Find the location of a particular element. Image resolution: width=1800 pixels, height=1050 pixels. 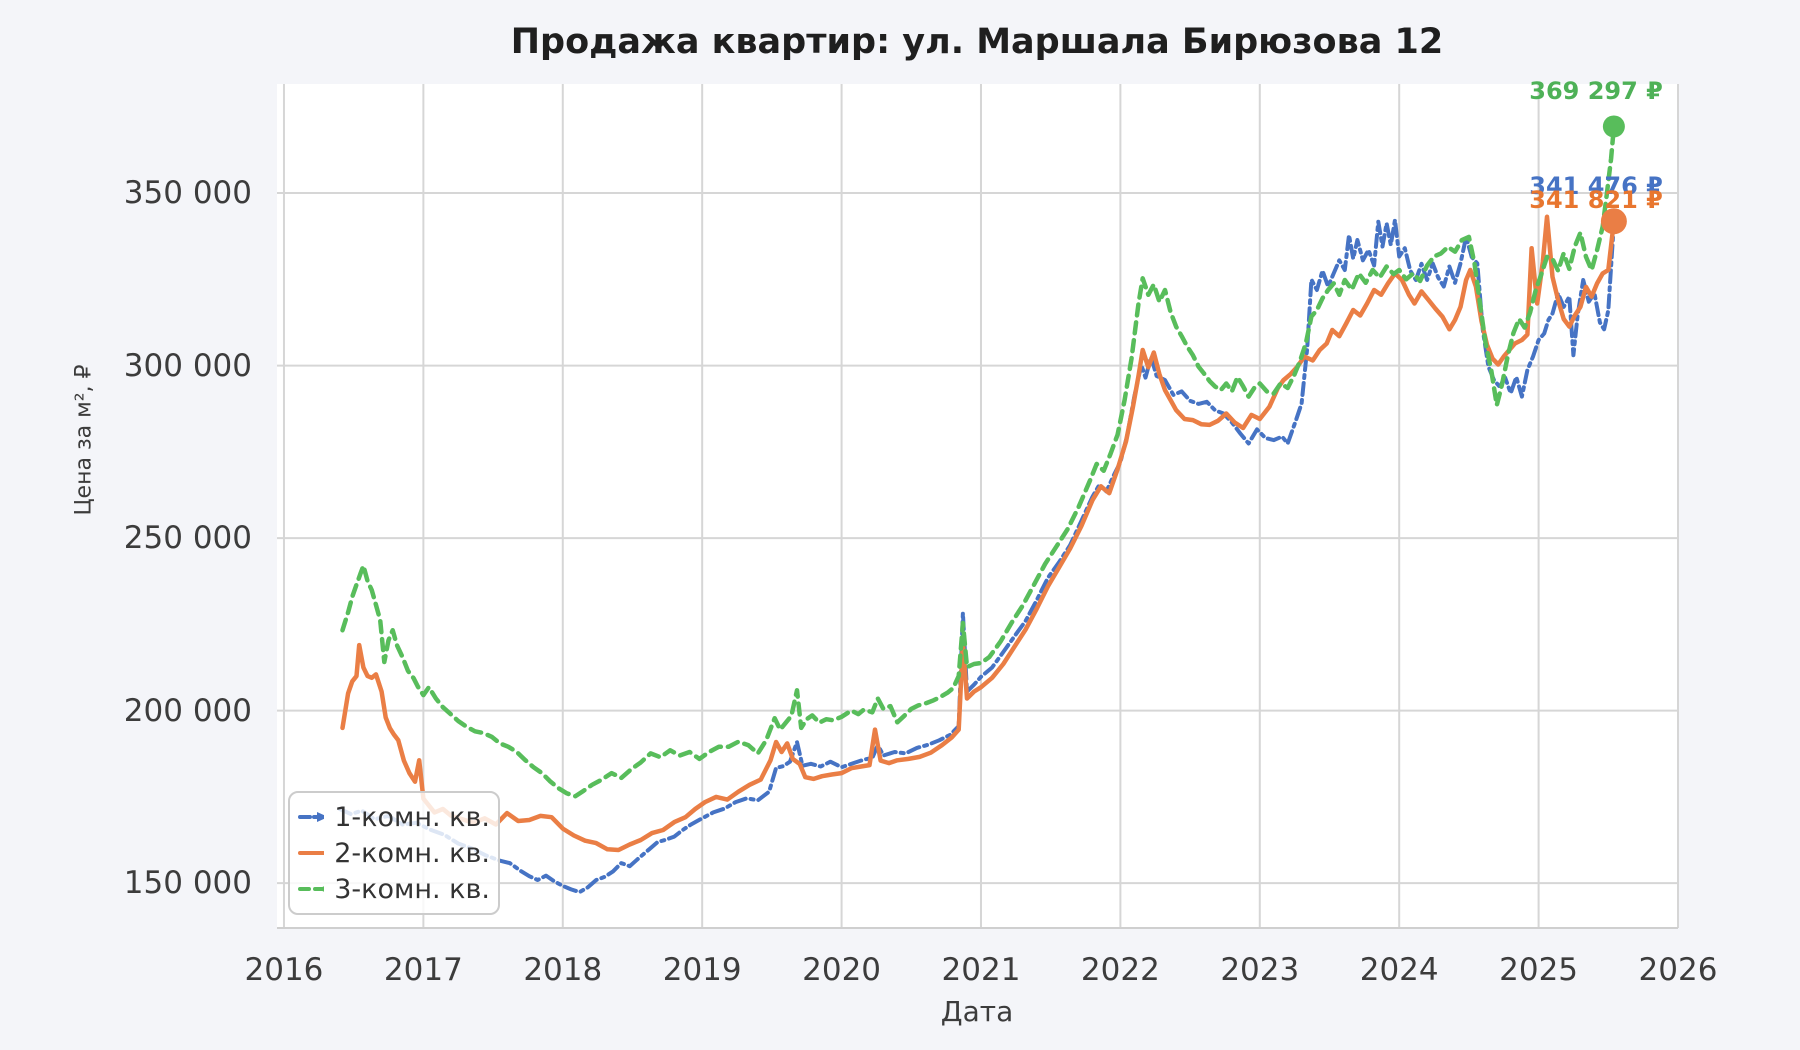

legend-item-2: 2-комн. кв. is located at coordinates (394, 853).